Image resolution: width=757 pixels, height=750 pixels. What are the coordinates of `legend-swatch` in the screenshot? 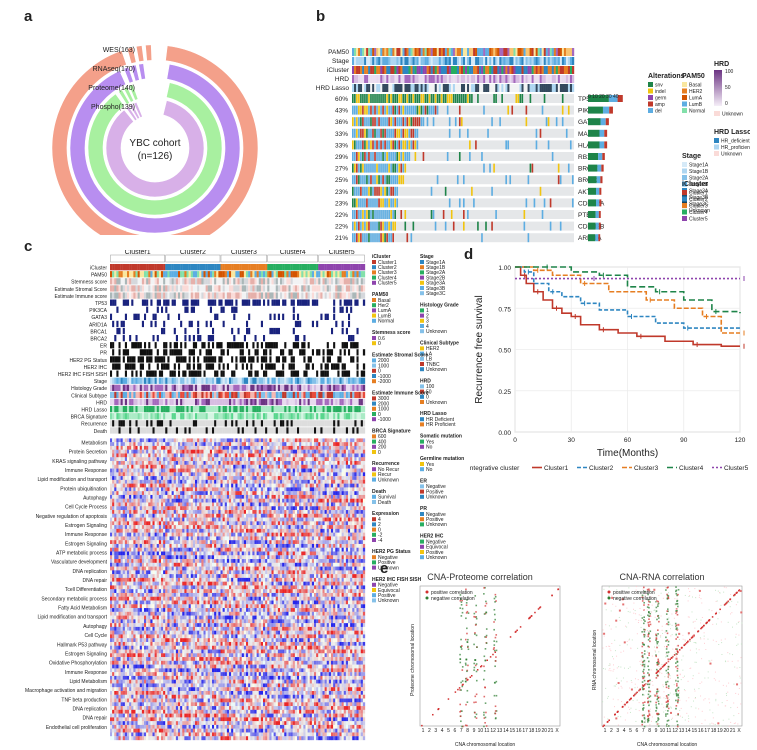 It's located at (684, 110).